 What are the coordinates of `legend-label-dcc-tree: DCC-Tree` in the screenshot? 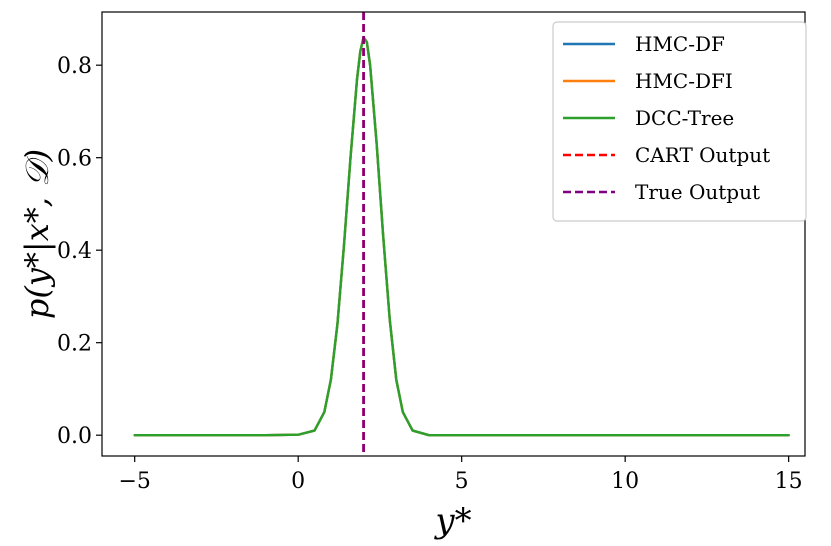 It's located at (684, 118).